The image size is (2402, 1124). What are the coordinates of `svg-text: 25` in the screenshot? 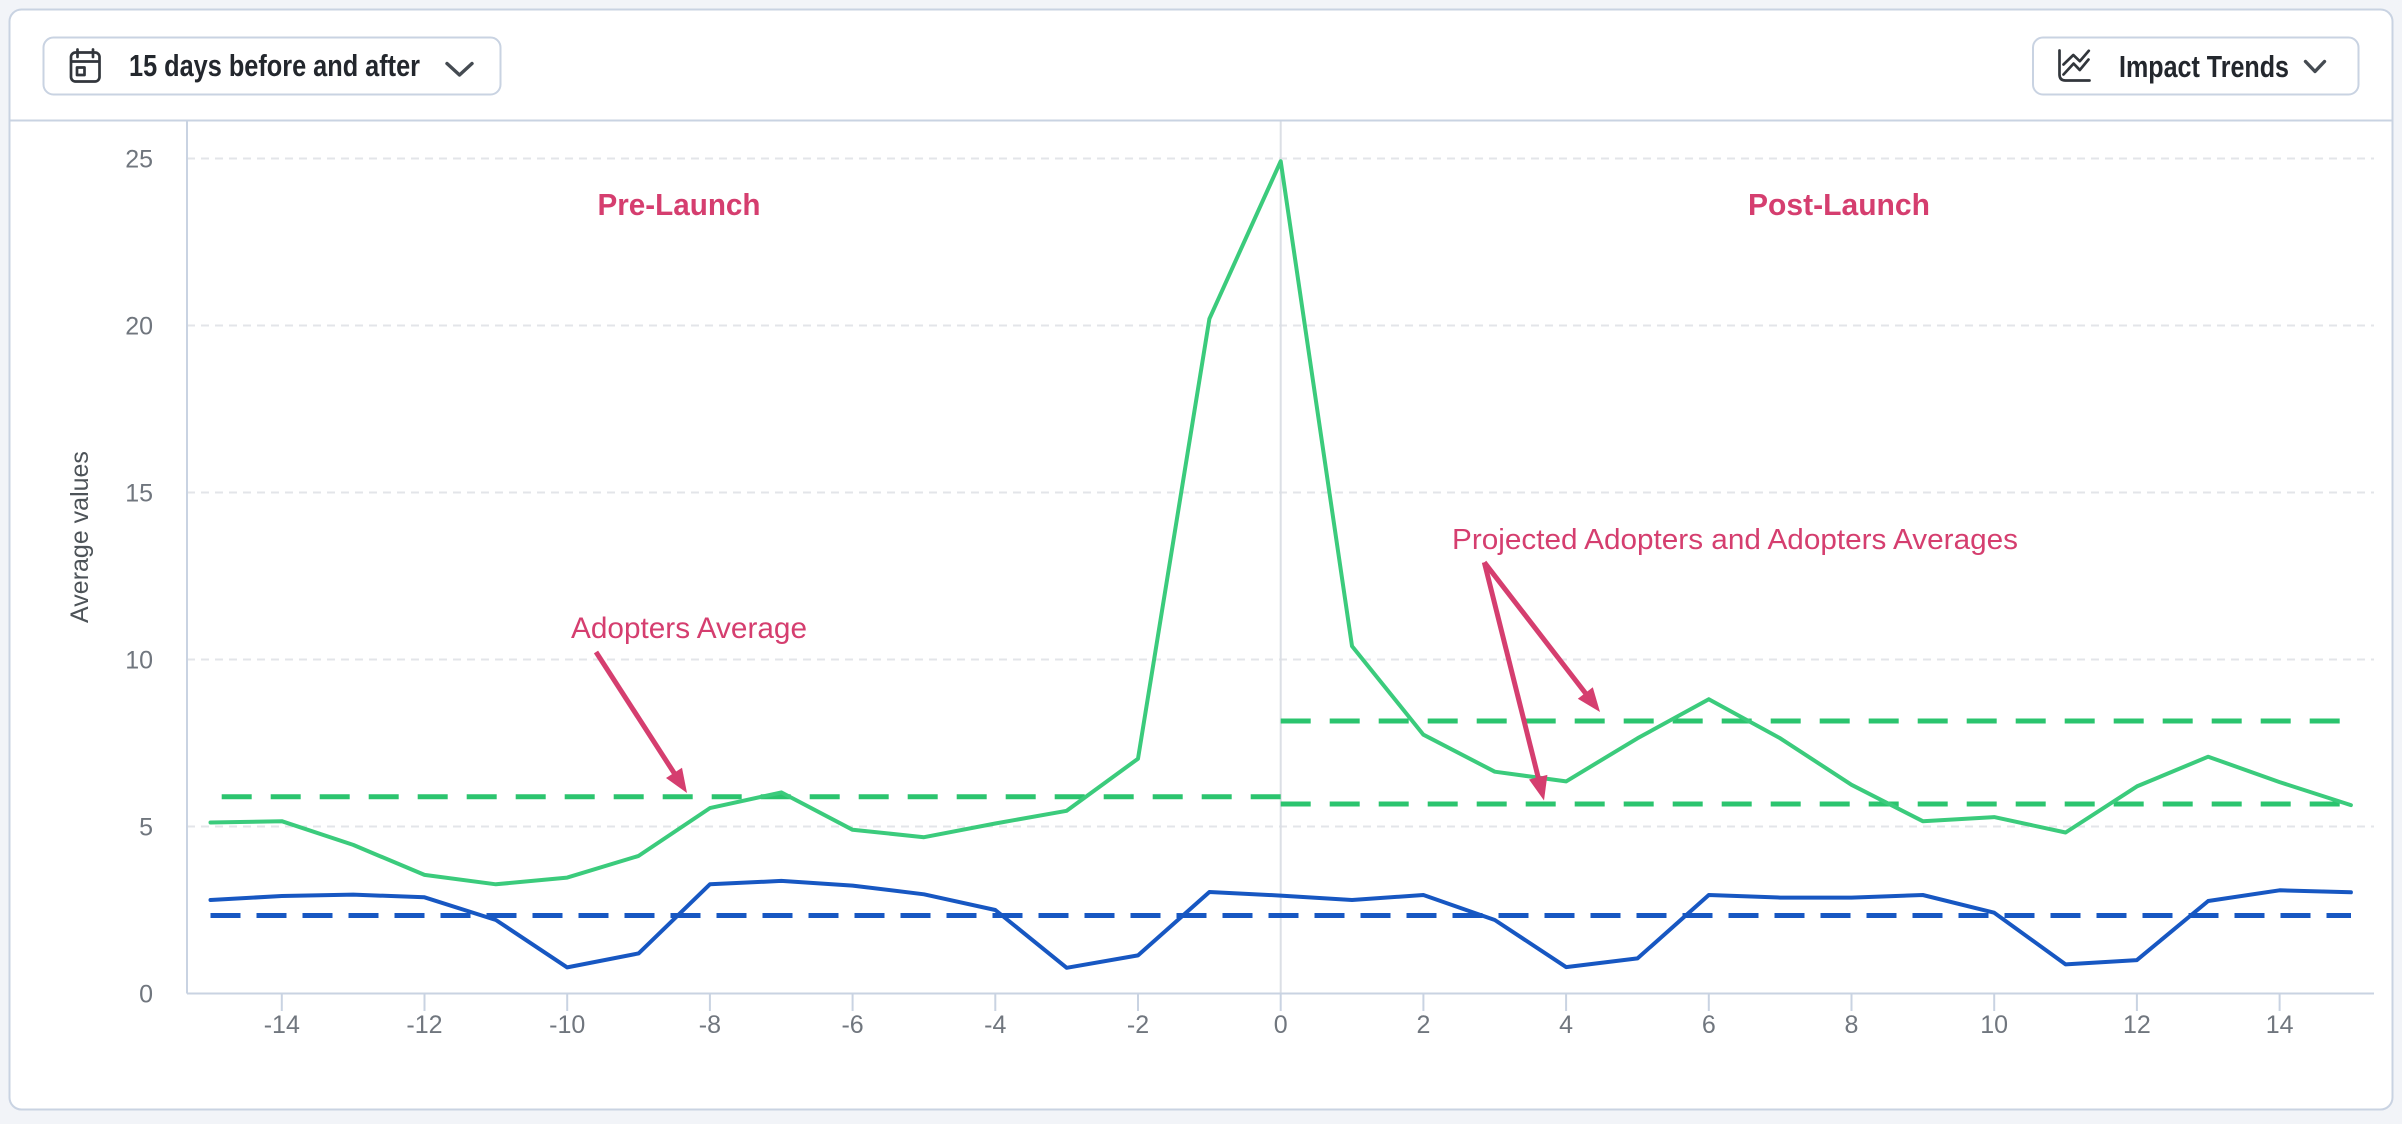 It's located at (139, 160).